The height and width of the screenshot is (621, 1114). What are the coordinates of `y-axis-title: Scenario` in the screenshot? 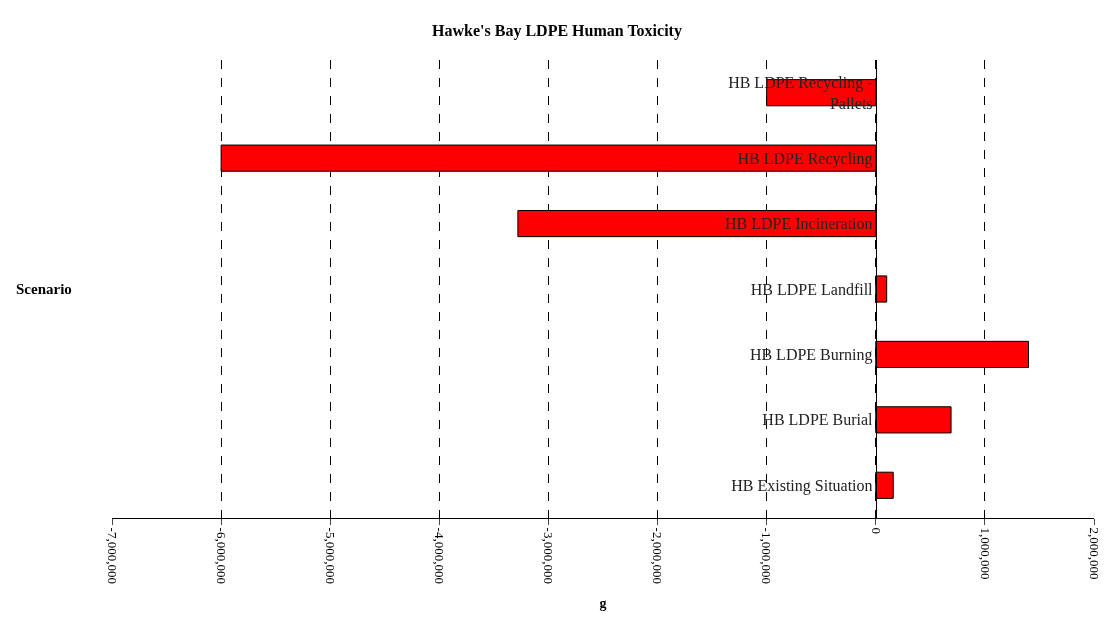 It's located at (44, 289).